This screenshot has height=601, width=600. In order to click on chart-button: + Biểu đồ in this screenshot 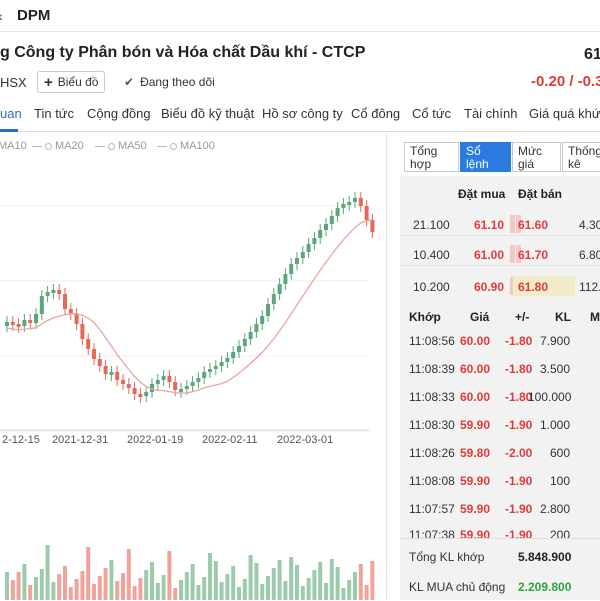, I will do `click(71, 82)`.